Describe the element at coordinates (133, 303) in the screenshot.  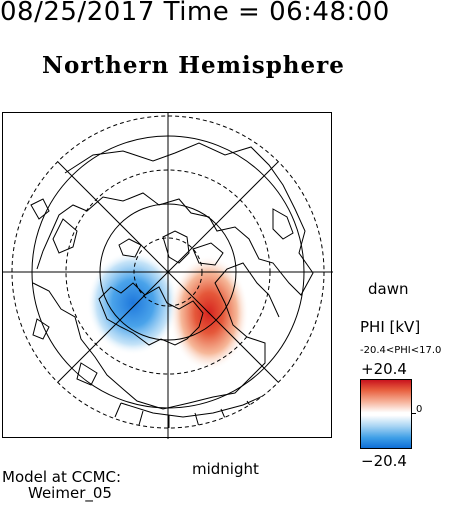
I see `negative-potential-cell` at that location.